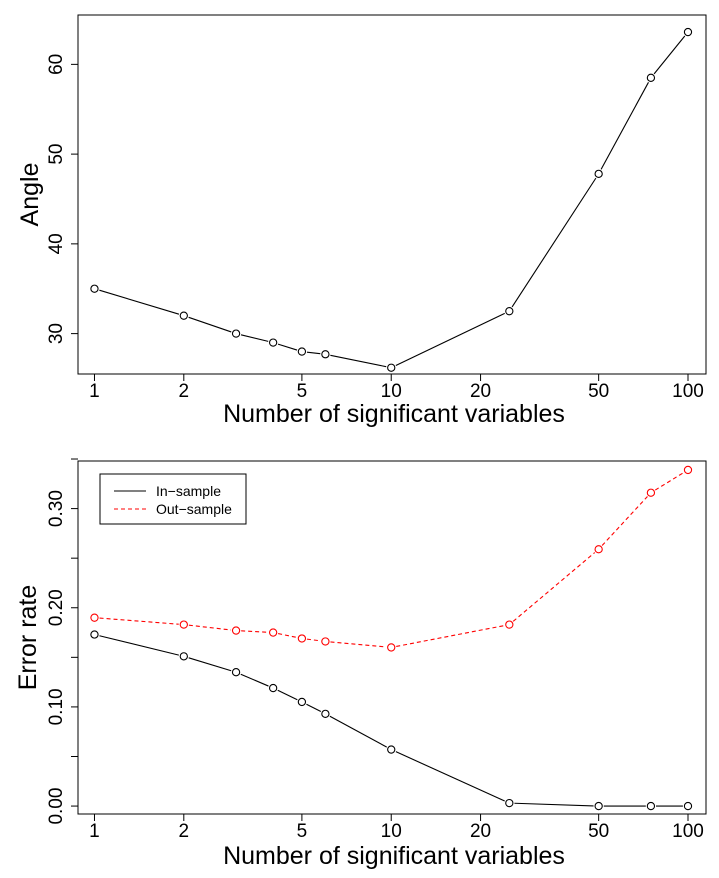 This screenshot has height=878, width=719. Describe the element at coordinates (56, 243) in the screenshot. I see `y-tick-label: 40` at that location.